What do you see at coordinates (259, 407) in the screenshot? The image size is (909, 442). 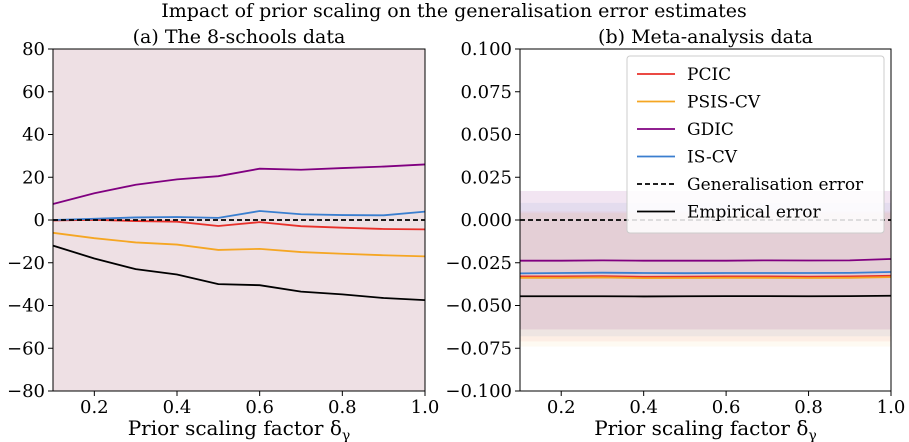 I see `x-tick-label-a: 0.6` at bounding box center [259, 407].